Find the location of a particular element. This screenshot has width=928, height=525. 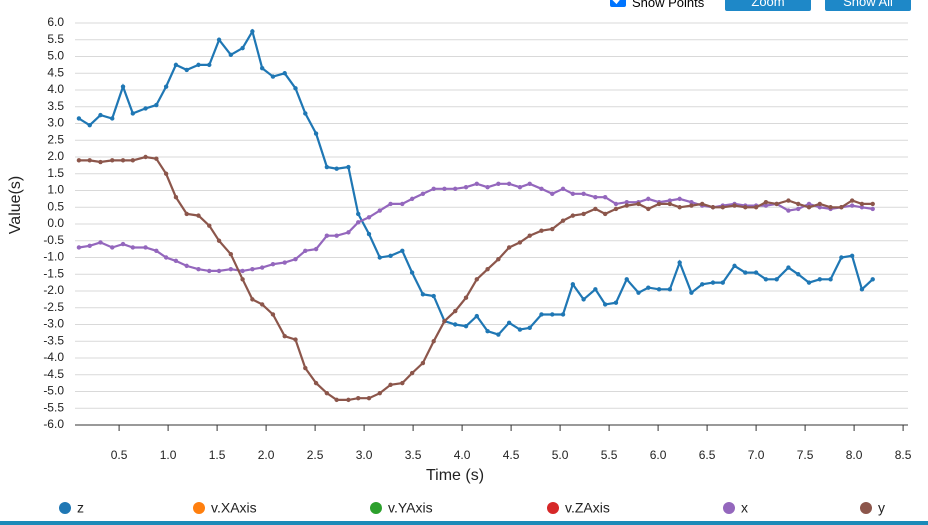

x-tick-label: 8.0 is located at coordinates (854, 455).